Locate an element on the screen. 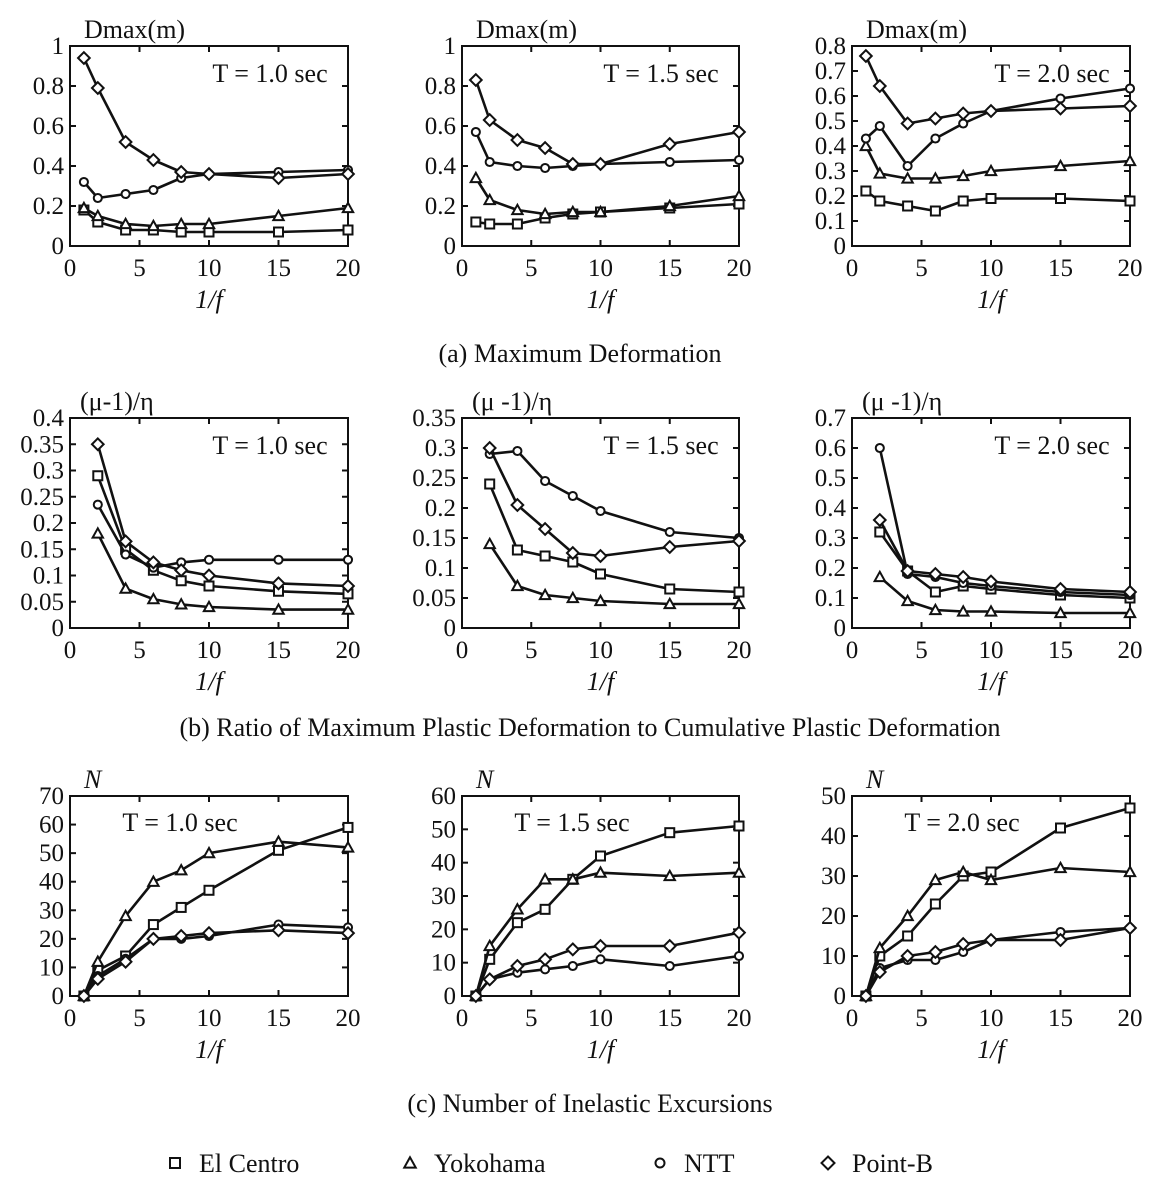  legend-marker-triangle-icon is located at coordinates (410, 1162).